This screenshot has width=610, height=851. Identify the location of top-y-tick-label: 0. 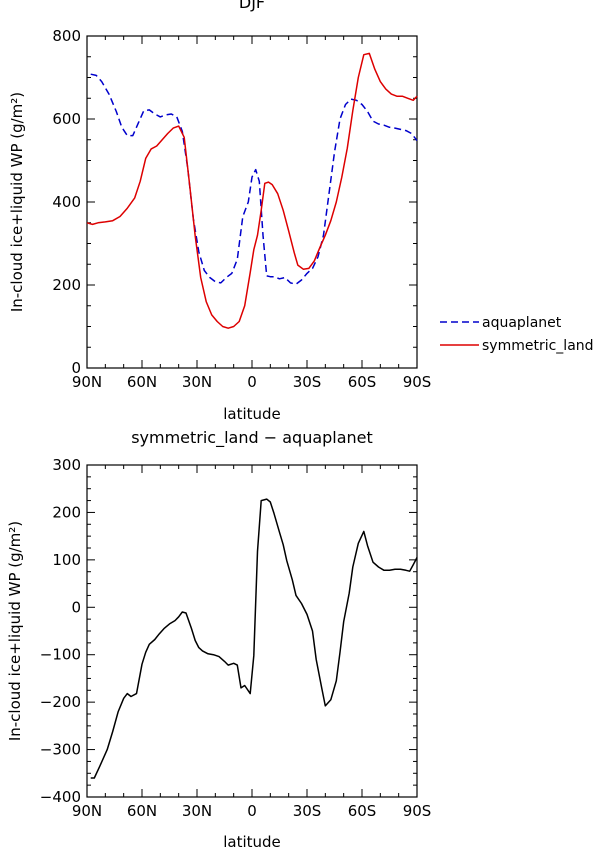
(76, 368).